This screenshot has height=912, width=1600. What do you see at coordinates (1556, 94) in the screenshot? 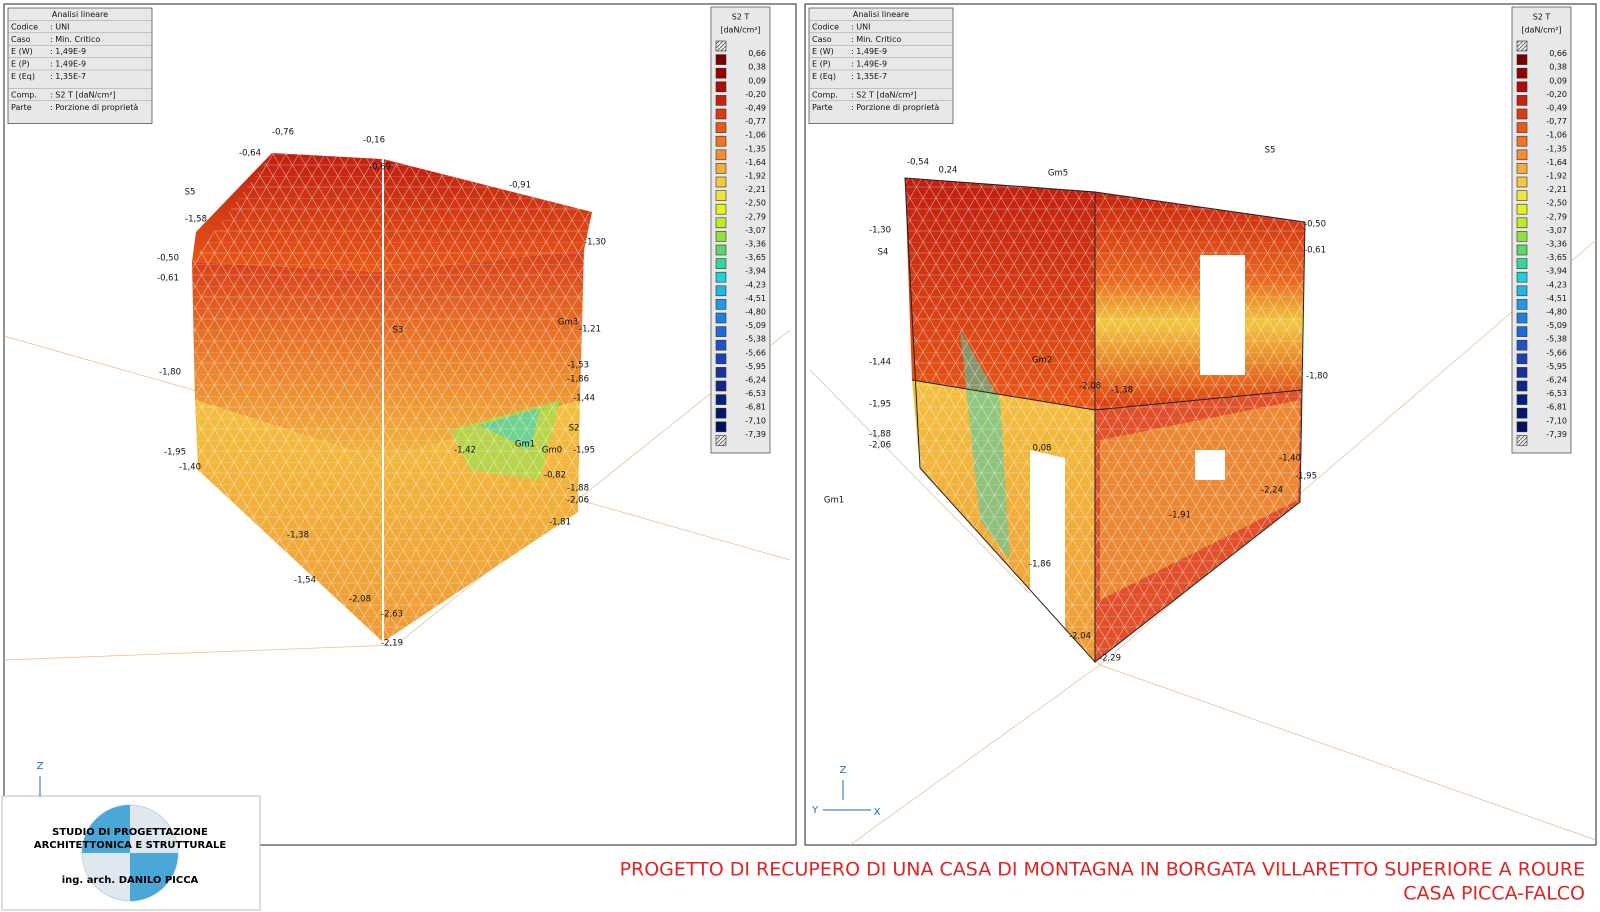
I see `legend-label: -0,20` at bounding box center [1556, 94].